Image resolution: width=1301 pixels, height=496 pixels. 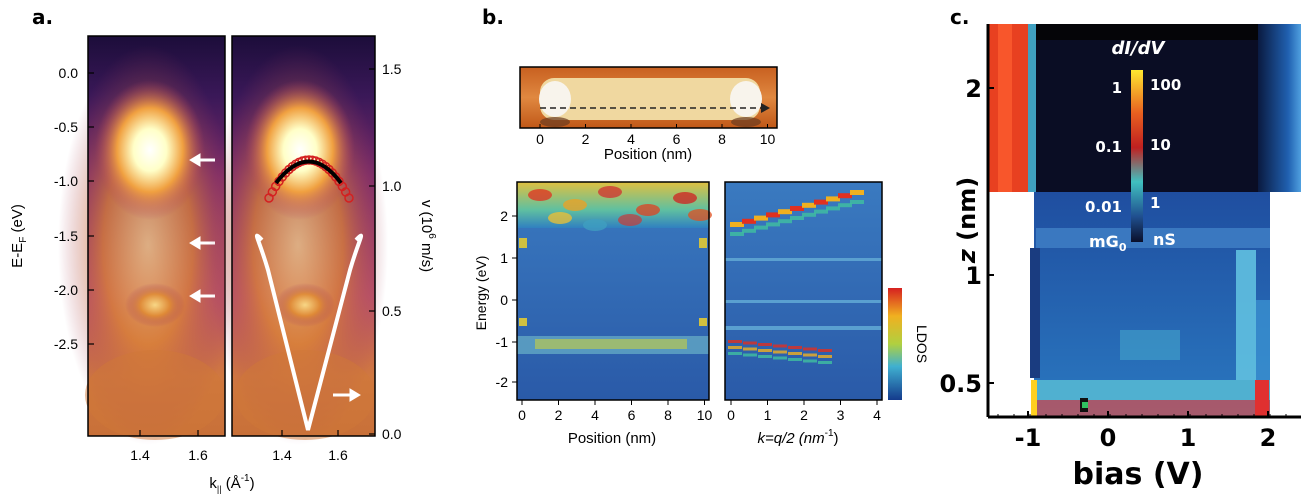 I want to click on x-axis-label: k|| (Å-1), so click(x=231, y=483).